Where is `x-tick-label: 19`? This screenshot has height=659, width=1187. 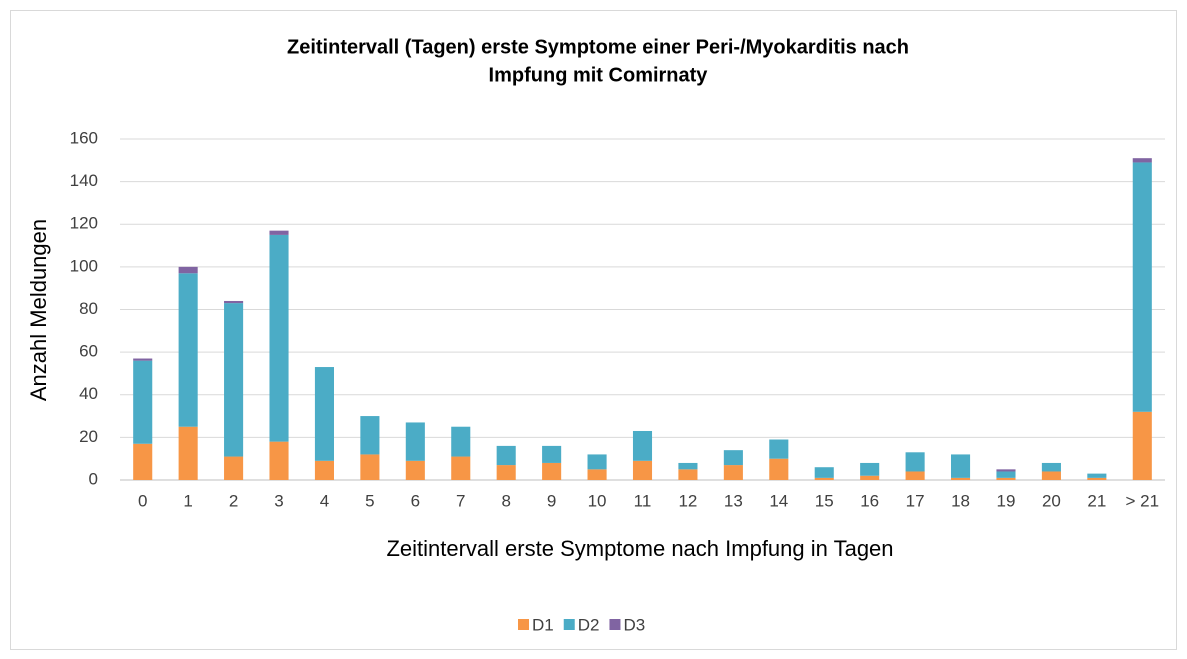 x-tick-label: 19 is located at coordinates (1006, 500).